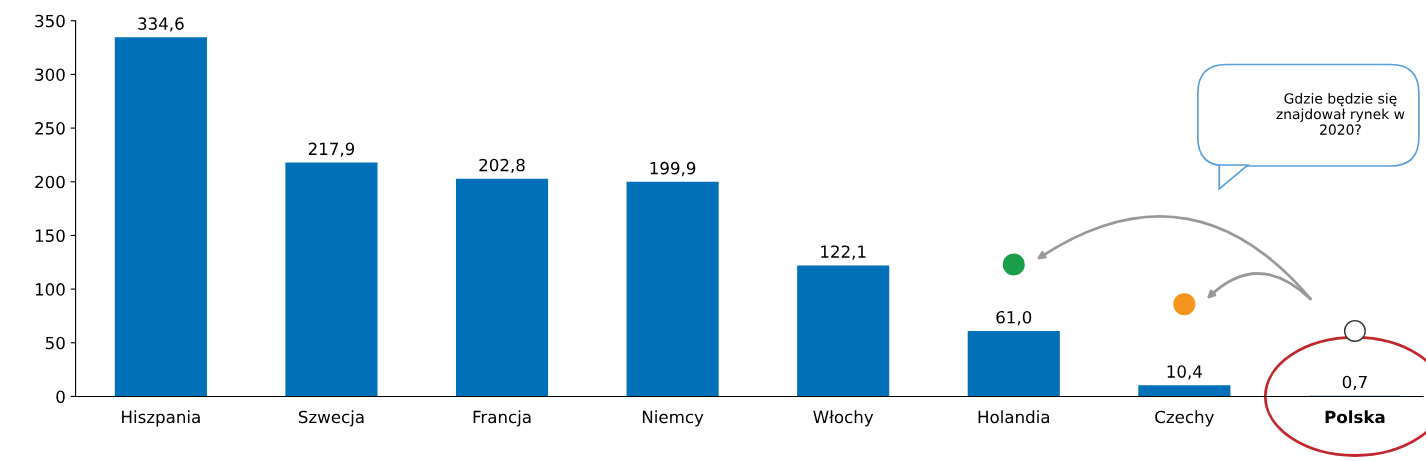 The height and width of the screenshot is (461, 1426). What do you see at coordinates (1340, 113) in the screenshot?
I see `annotation: Gdzie będzie się znajdował rynek w 2020?` at bounding box center [1340, 113].